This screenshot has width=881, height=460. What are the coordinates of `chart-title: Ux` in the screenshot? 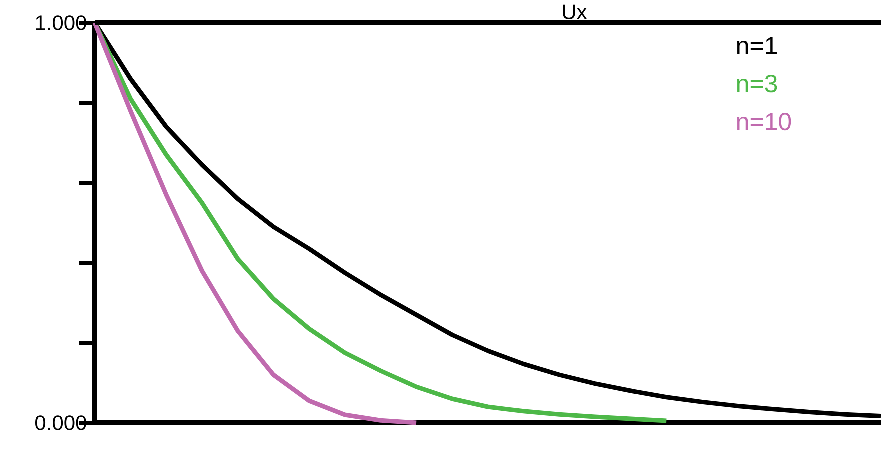 It's located at (575, 12).